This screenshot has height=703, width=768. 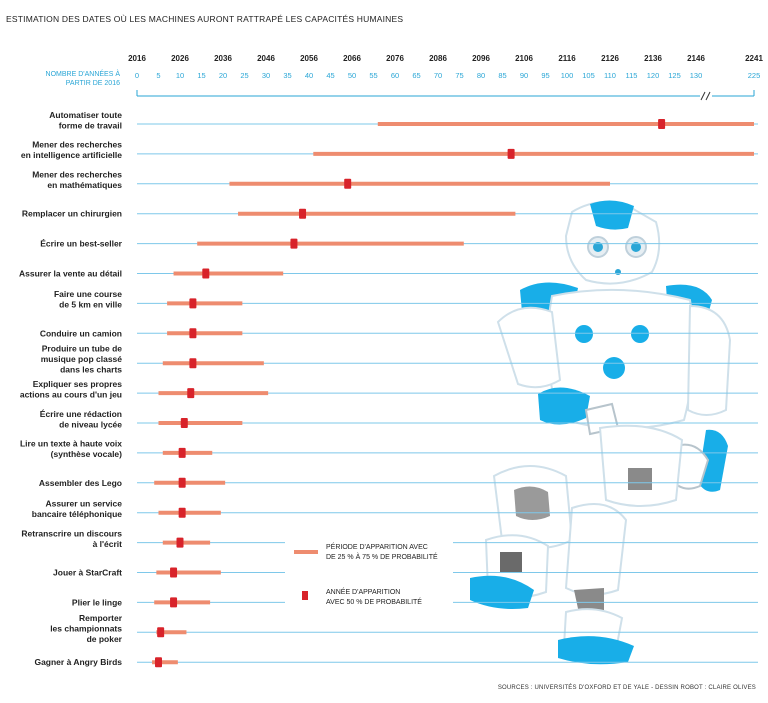 What do you see at coordinates (754, 75) in the screenshot?
I see `offset-tick-label: 225` at bounding box center [754, 75].